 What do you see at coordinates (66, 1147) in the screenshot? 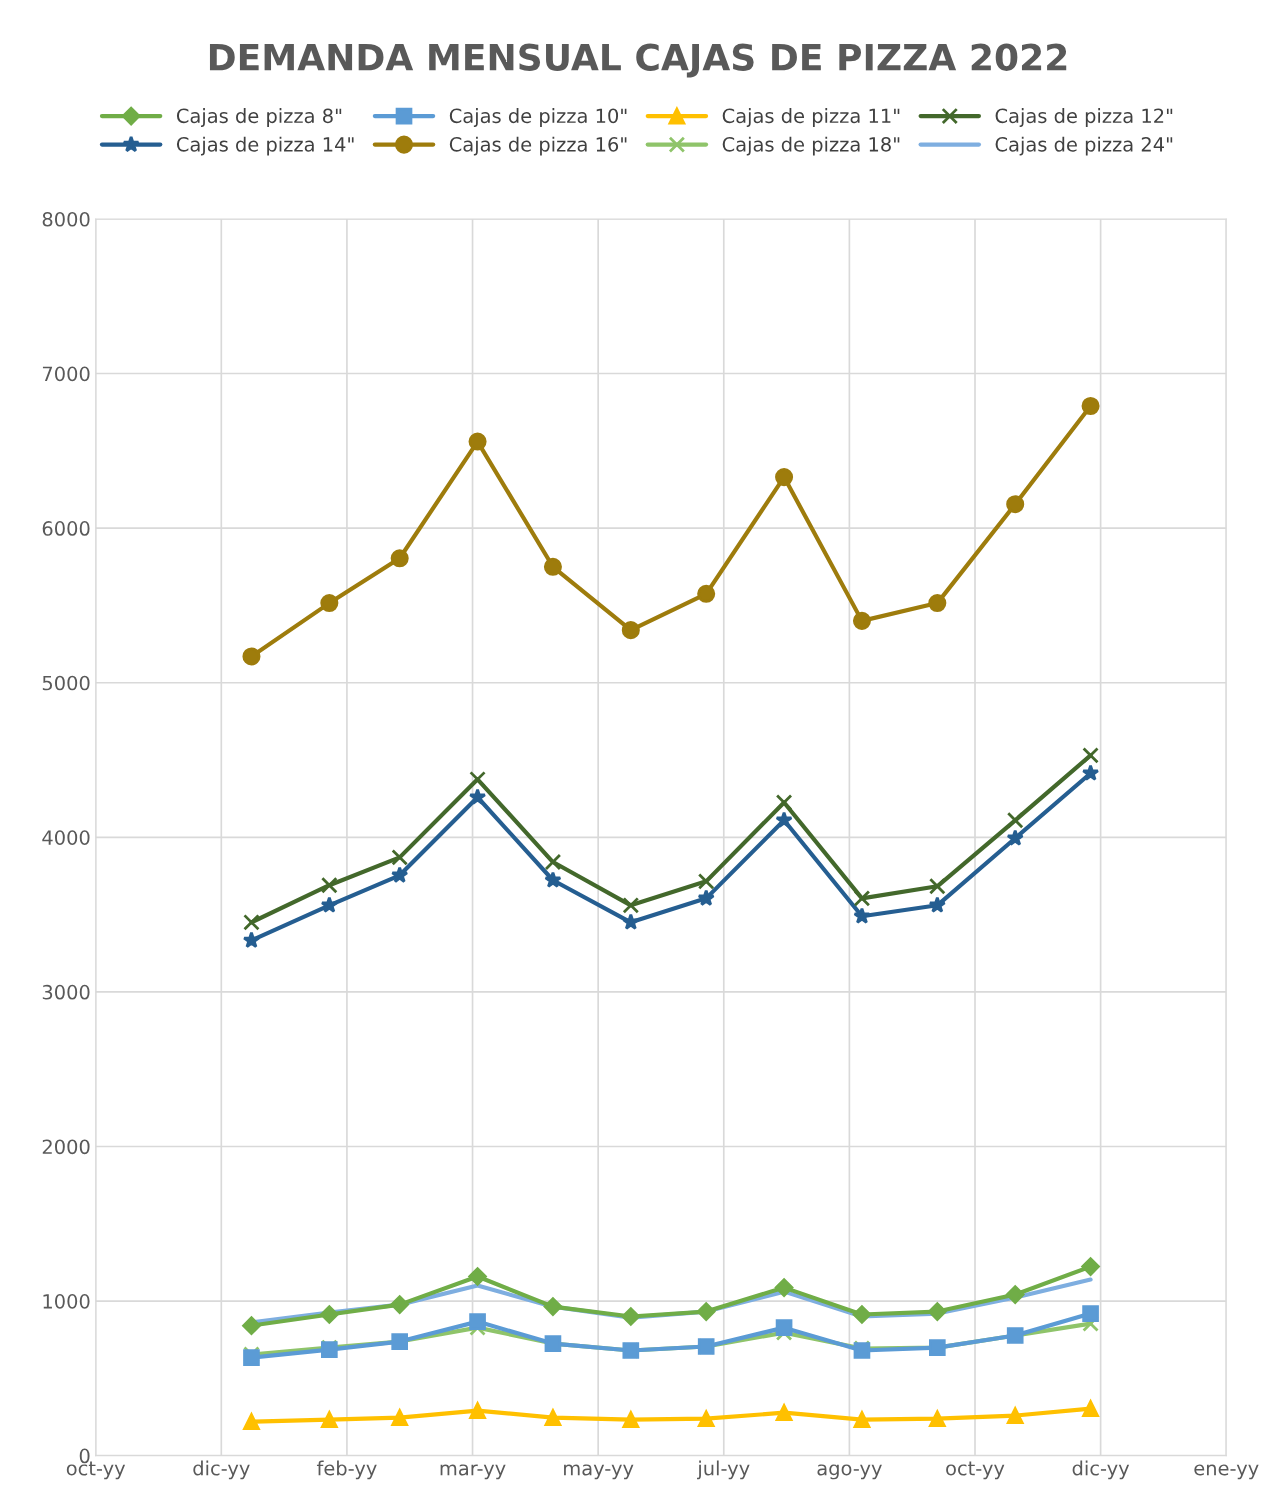
I see `y-tick-label: 2000` at bounding box center [66, 1147].